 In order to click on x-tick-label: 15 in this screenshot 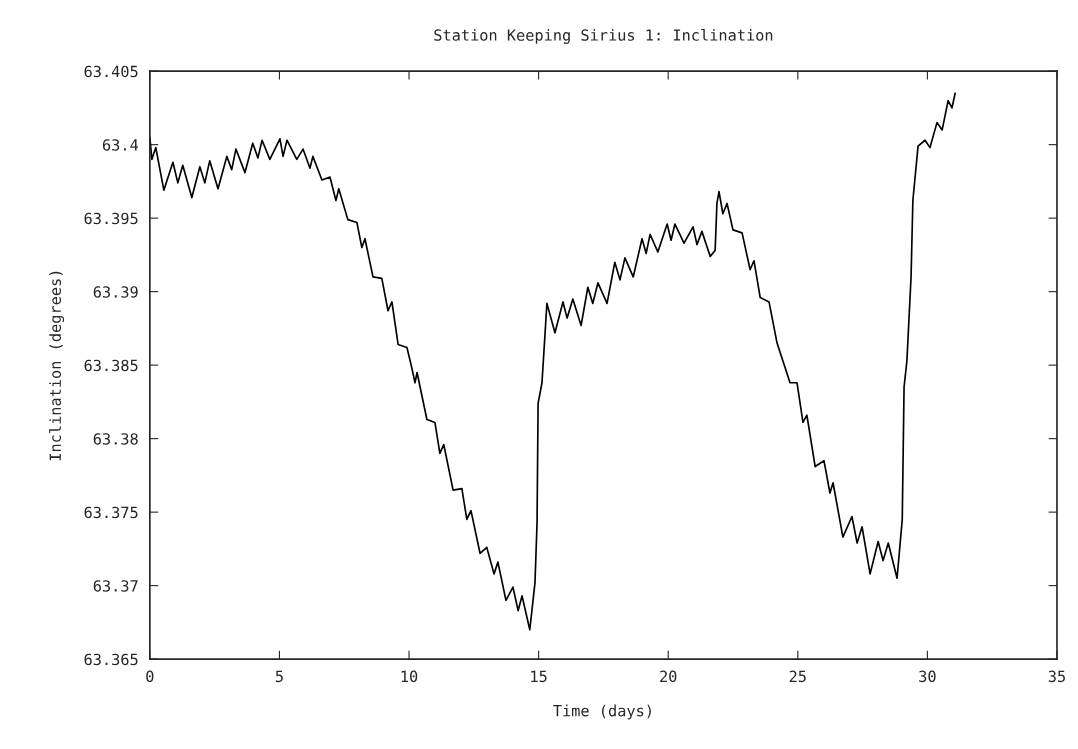, I will do `click(539, 676)`.